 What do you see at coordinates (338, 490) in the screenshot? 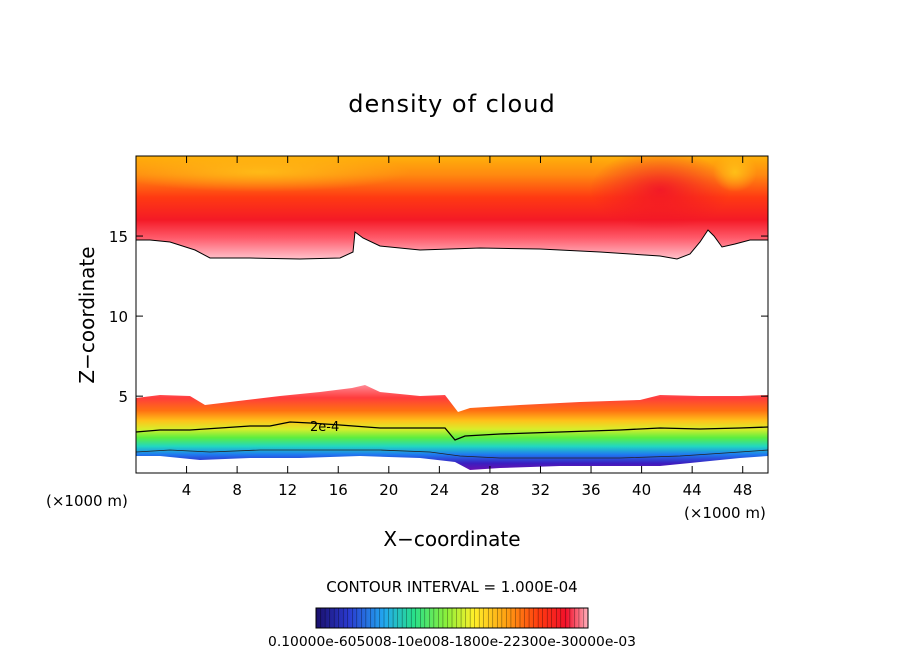
I see `x-tick-label: 16` at bounding box center [338, 490].